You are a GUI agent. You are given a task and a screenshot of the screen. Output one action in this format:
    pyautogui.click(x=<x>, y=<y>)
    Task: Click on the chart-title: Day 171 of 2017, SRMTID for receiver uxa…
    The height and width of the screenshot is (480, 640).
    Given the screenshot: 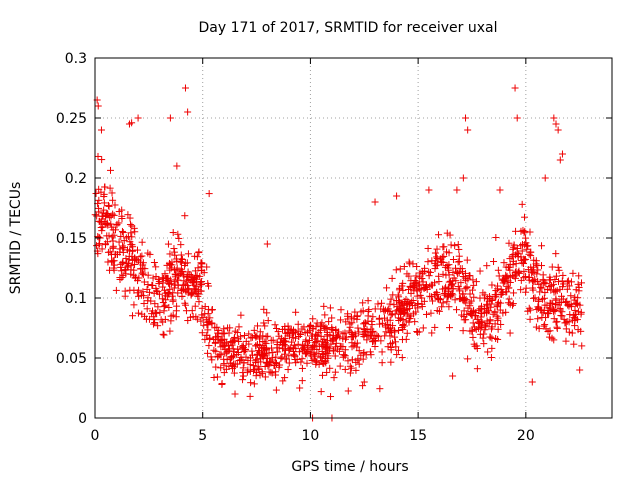 What is the action you would take?
    pyautogui.click(x=347, y=28)
    